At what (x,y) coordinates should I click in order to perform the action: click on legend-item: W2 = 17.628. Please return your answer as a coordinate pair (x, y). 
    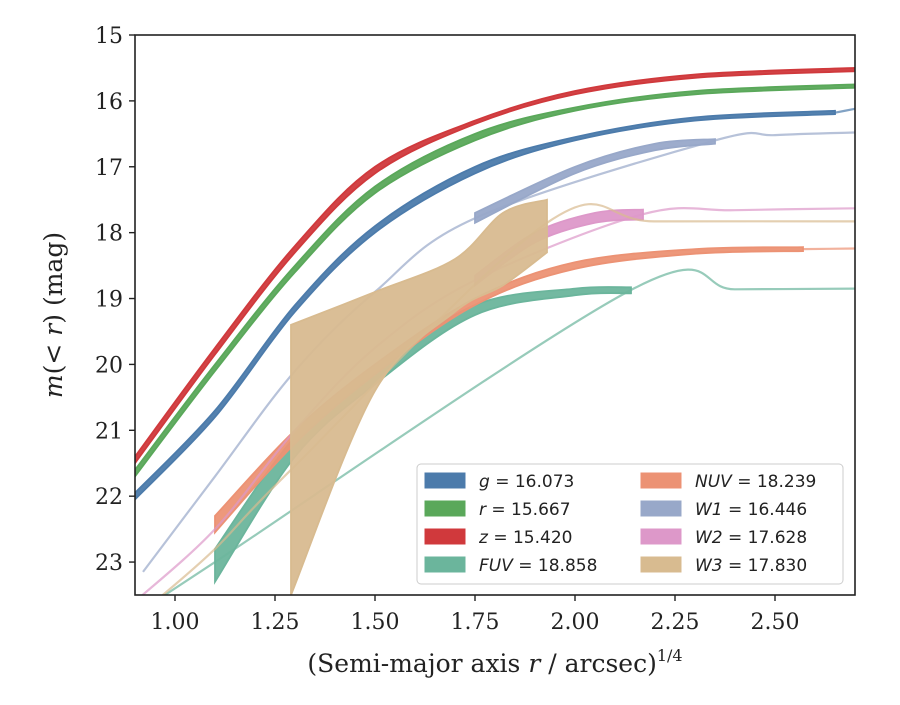
    Looking at the image, I should click on (723, 538).